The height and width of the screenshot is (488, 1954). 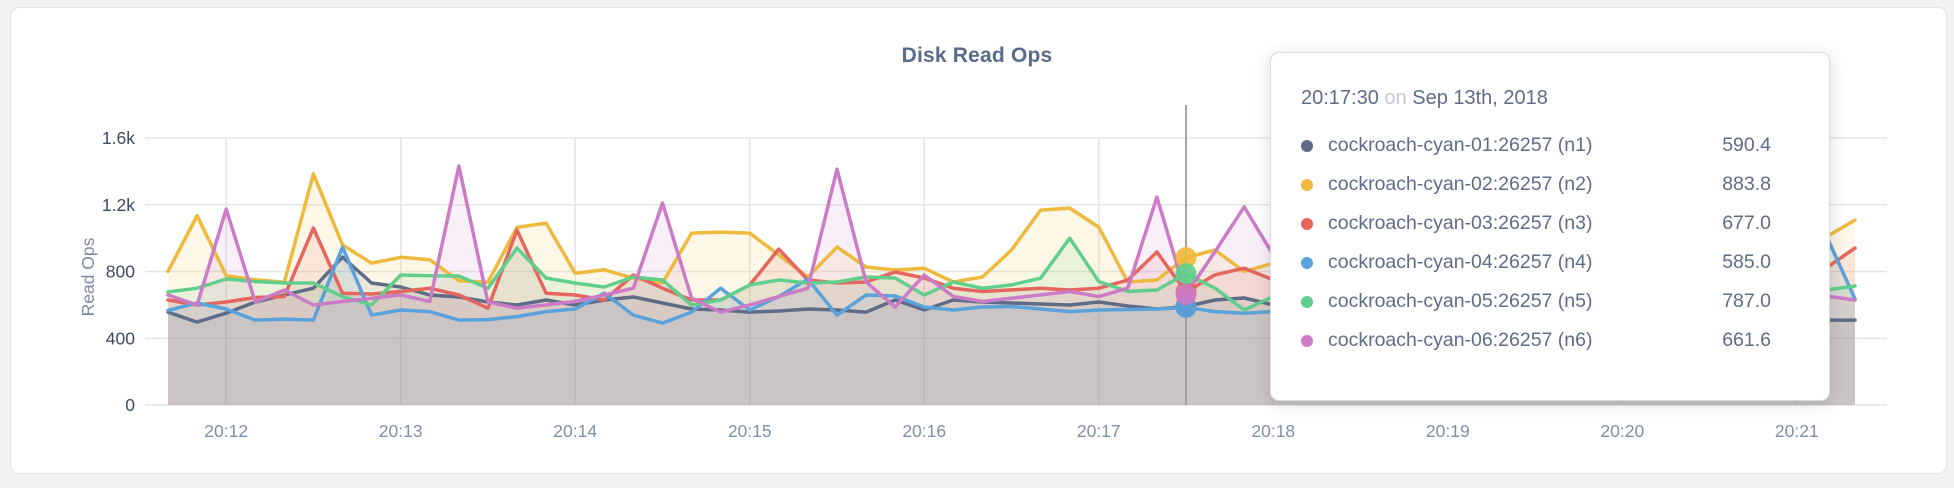 I want to click on tooltip-header: 20:17:30 on Sep 13th, 2018, so click(x=1536, y=98).